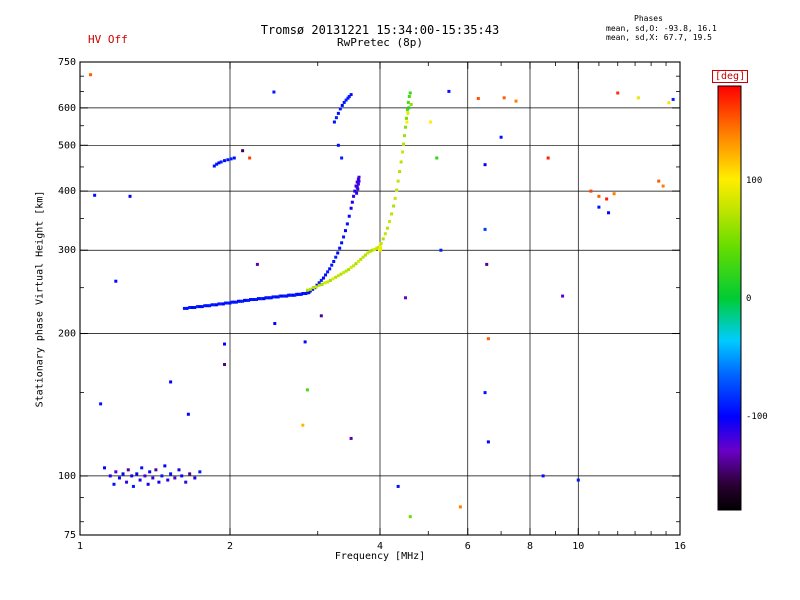 The width and height of the screenshot is (800, 600). I want to click on x-tick-label: 2, so click(230, 546).